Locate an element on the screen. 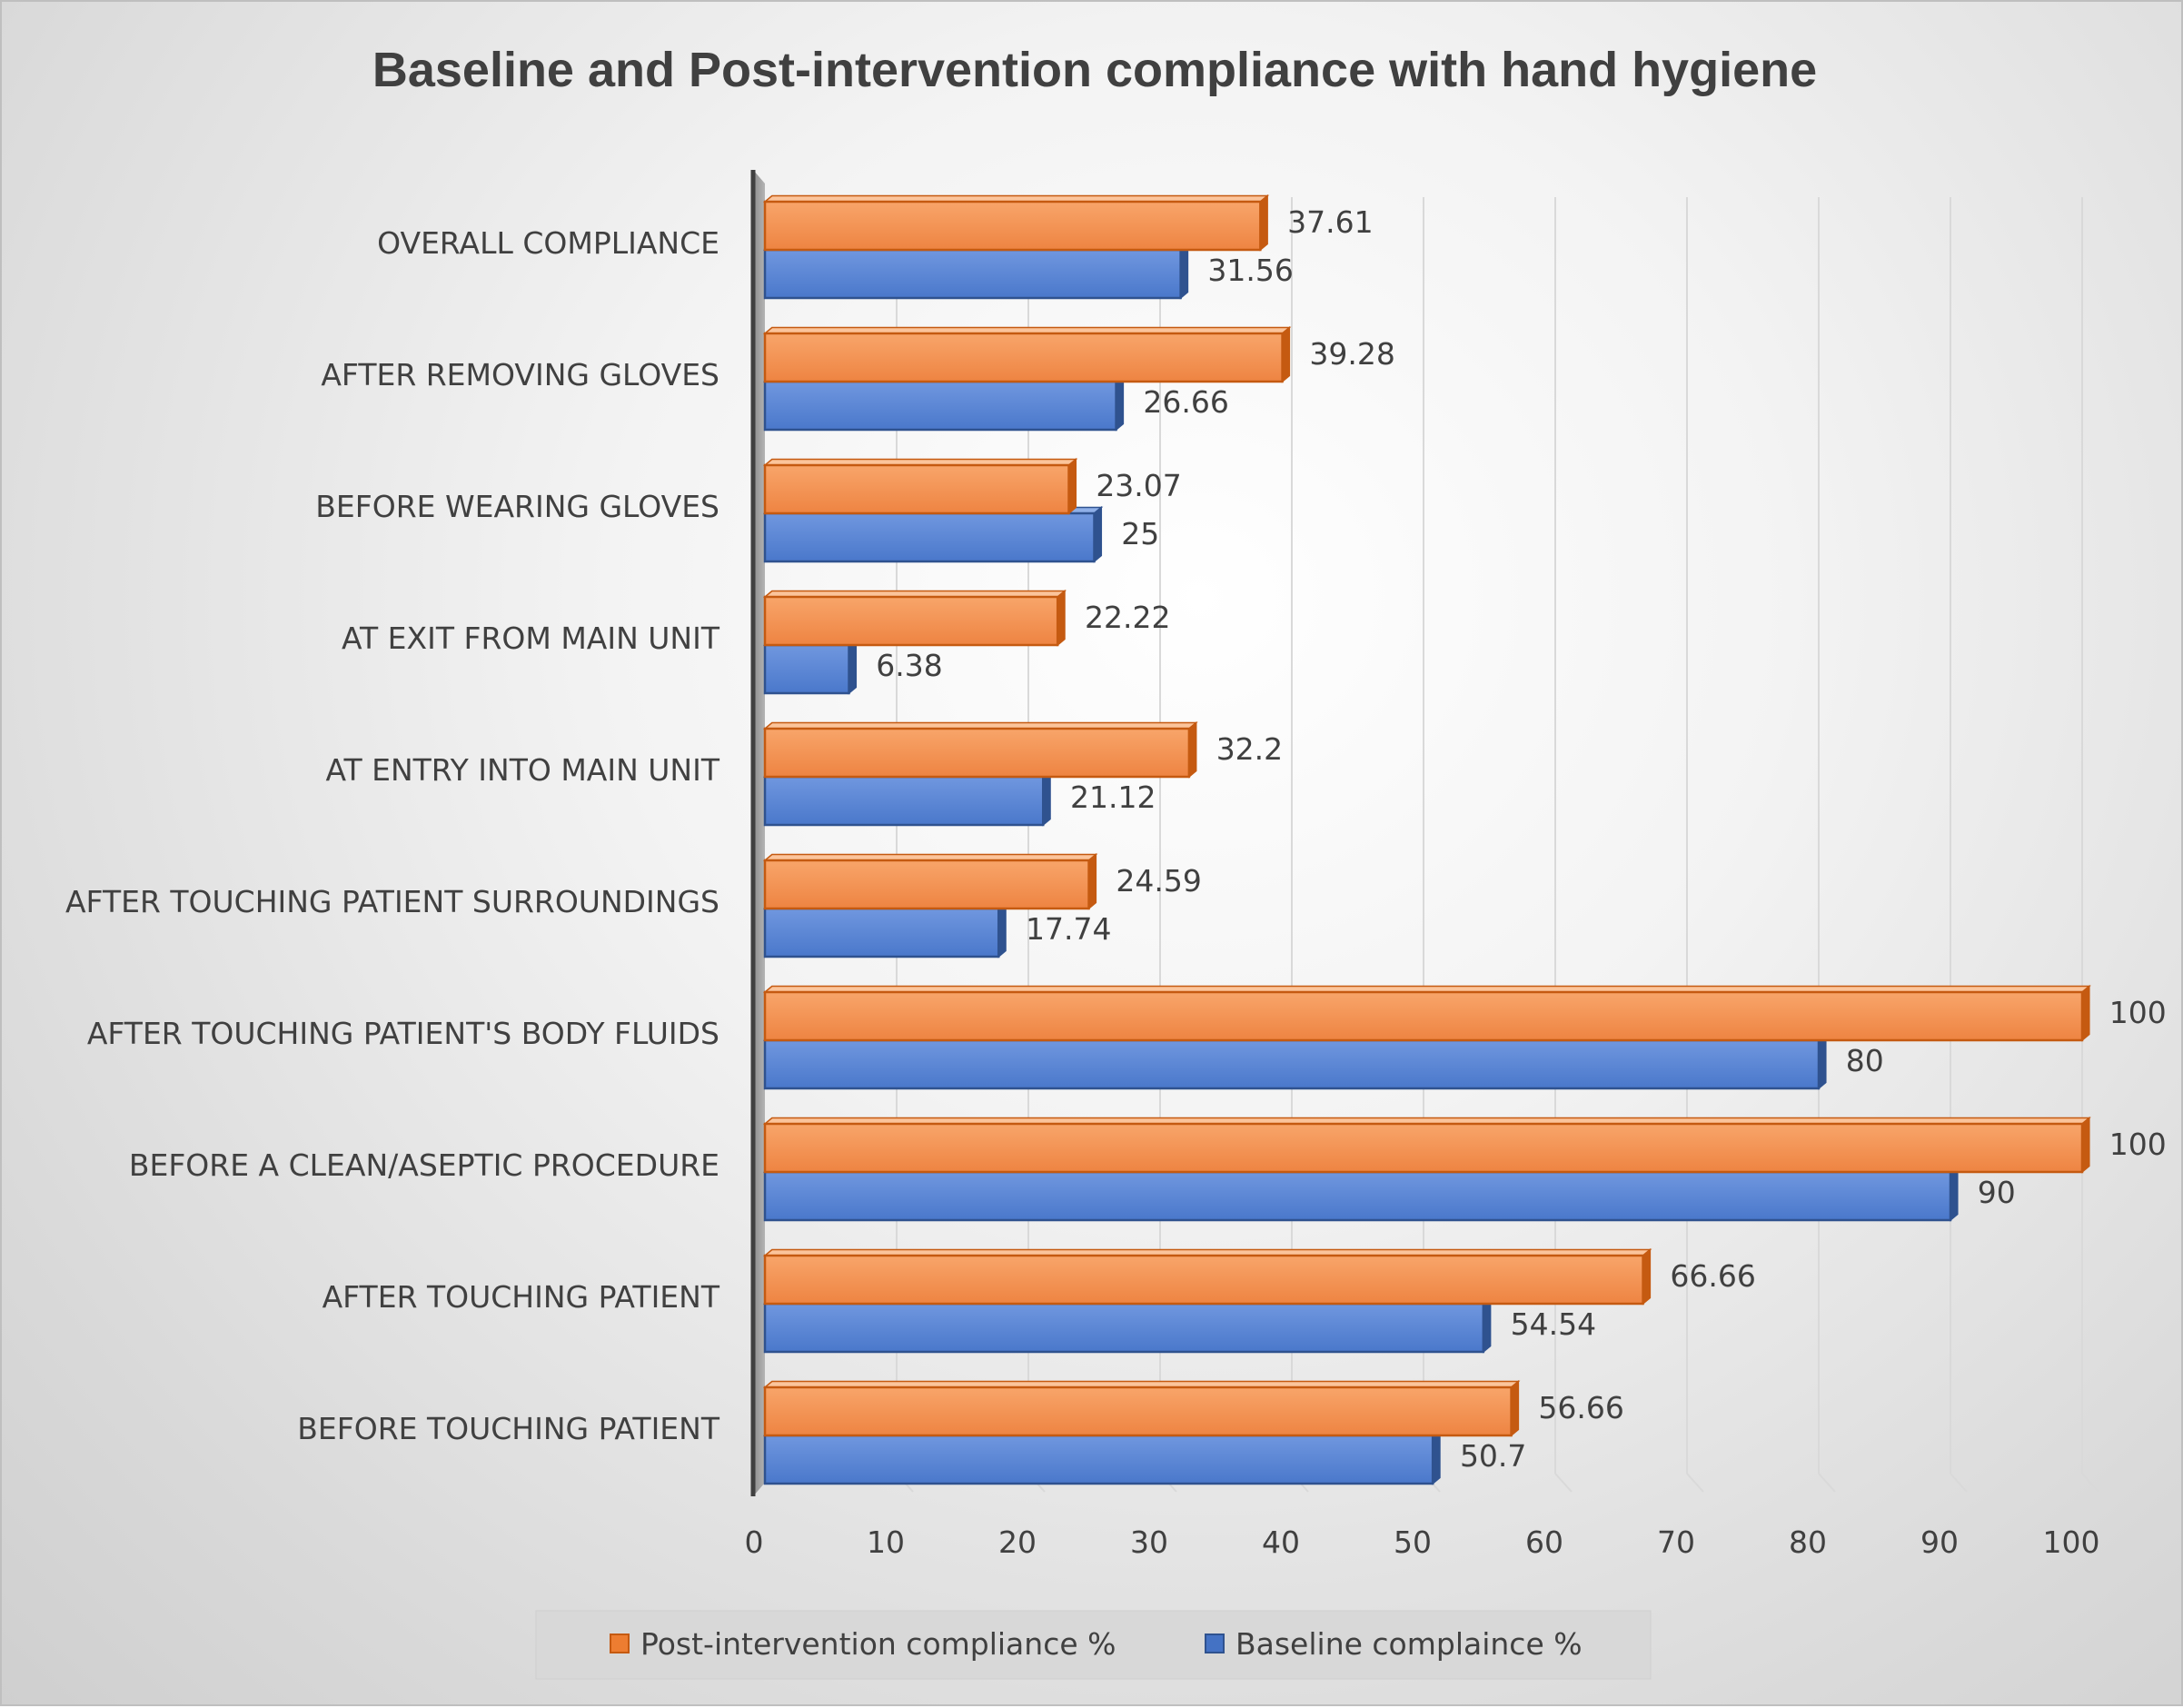  data-label-baseline: 21.12 is located at coordinates (1113, 797).